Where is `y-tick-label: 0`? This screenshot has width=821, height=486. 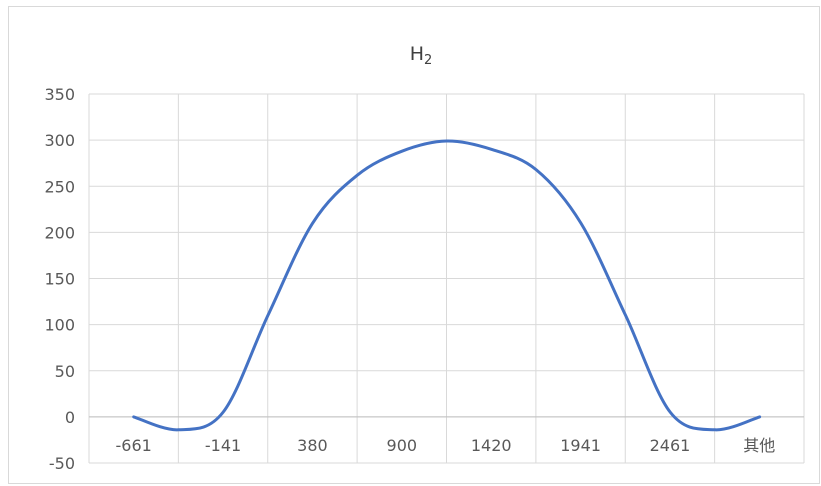
y-tick-label: 0 is located at coordinates (70, 417).